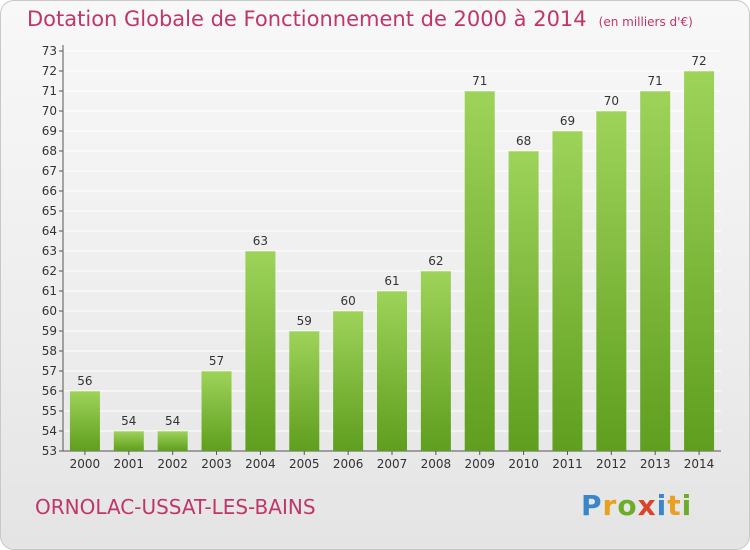  What do you see at coordinates (49, 151) in the screenshot?
I see `y-tick-label: 68` at bounding box center [49, 151].